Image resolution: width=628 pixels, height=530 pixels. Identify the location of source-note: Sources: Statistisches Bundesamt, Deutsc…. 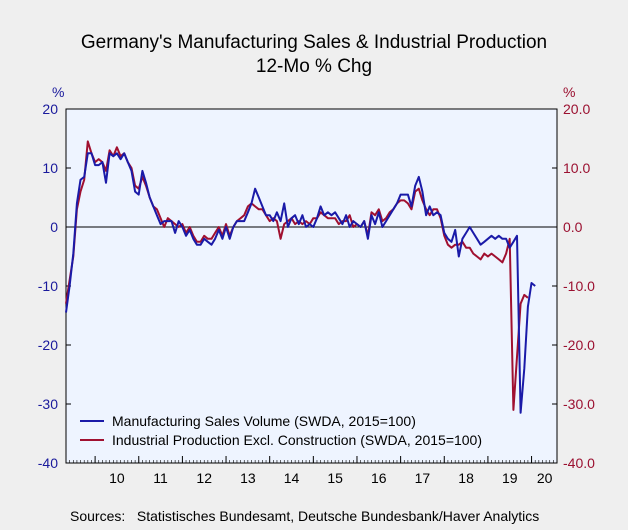
(305, 516).